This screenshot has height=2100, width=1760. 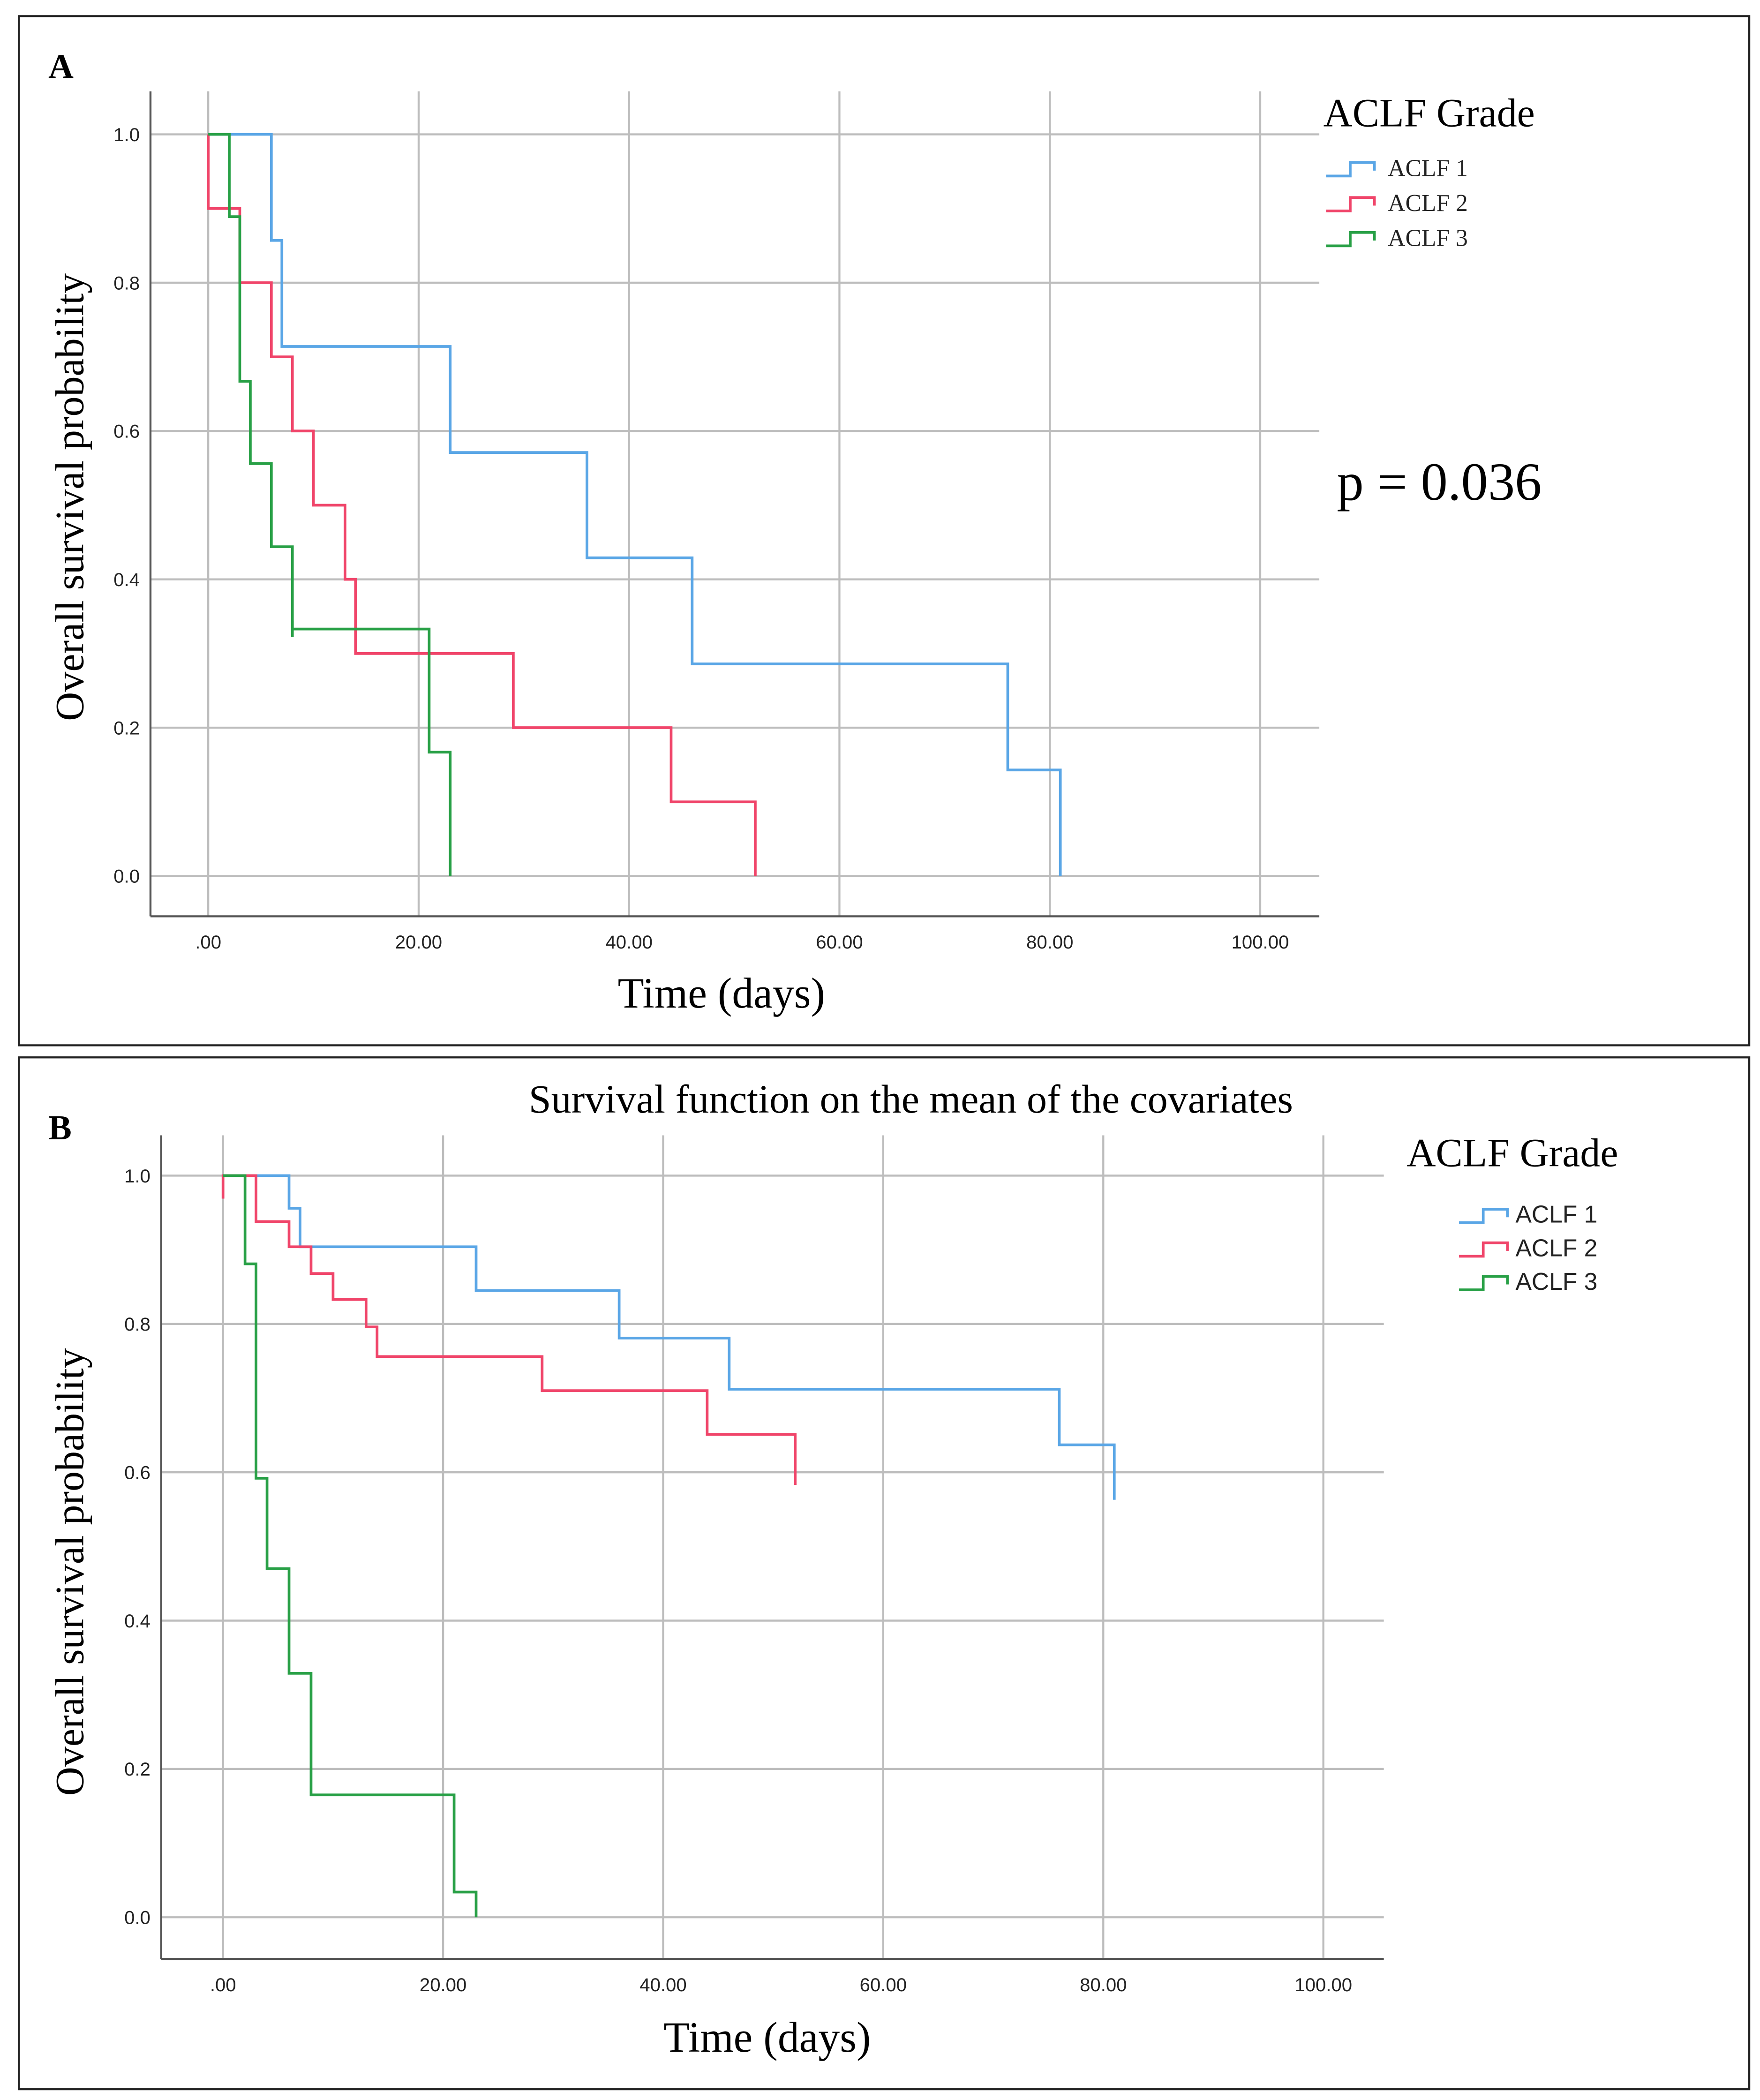 I want to click on panel-a-x-tick-label: 20.00, so click(x=418, y=943).